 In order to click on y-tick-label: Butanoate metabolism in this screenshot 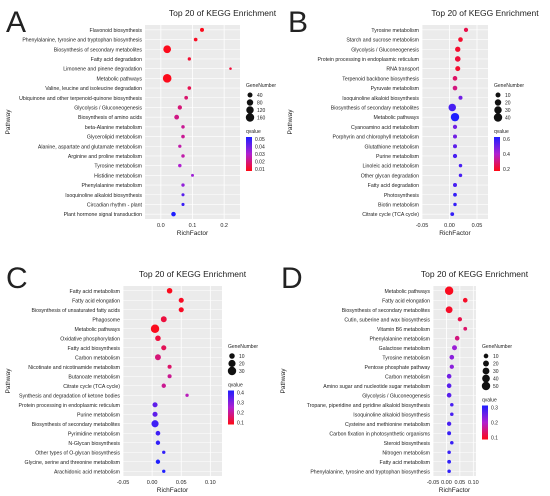, I will do `click(94, 377)`.